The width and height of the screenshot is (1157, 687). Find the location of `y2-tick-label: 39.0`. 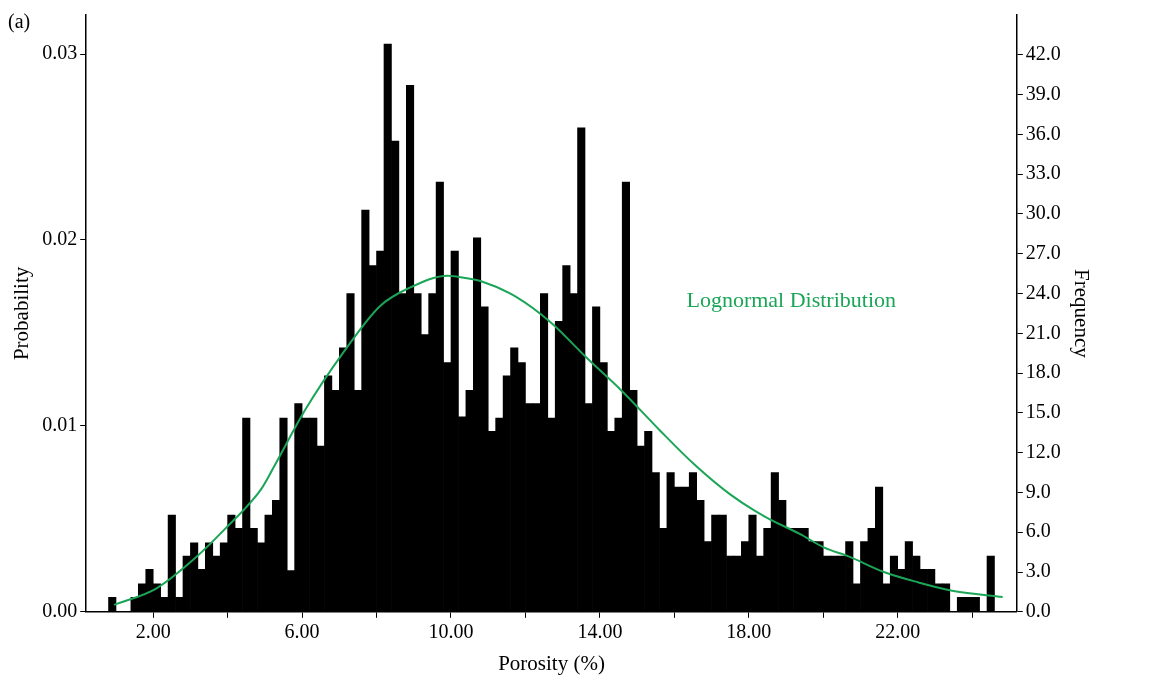

y2-tick-label: 39.0 is located at coordinates (1043, 92).